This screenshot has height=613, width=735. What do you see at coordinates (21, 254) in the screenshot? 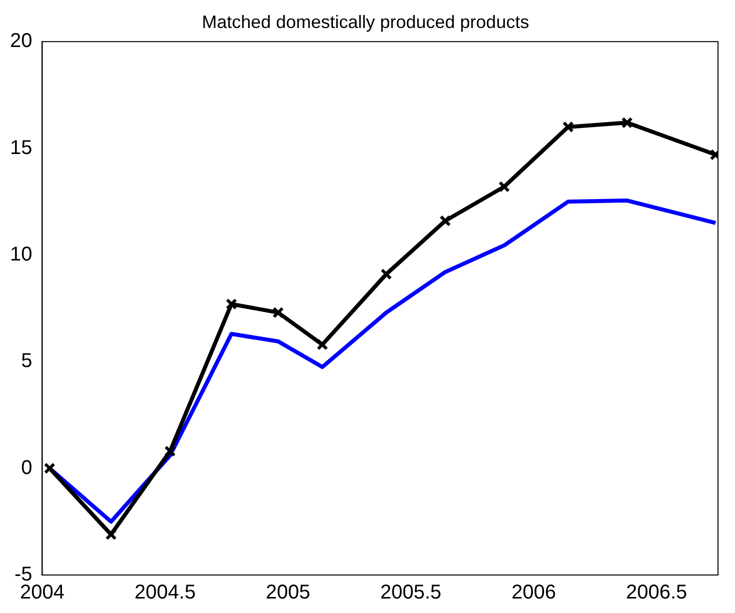
I see `y-tick-label: 10` at bounding box center [21, 254].